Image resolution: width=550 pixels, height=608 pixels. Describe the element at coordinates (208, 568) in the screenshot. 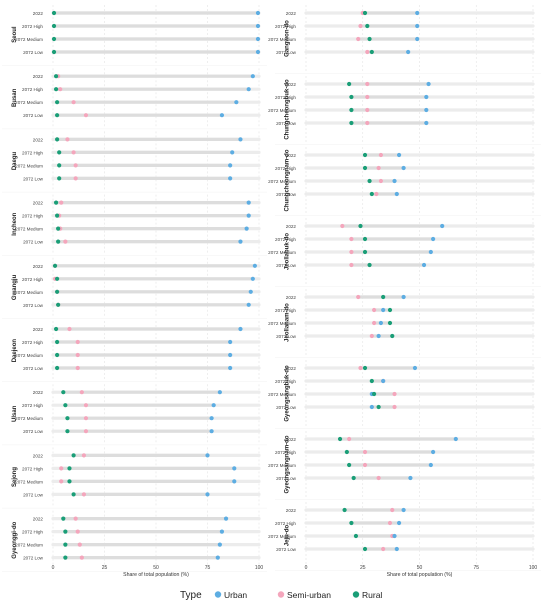

I see `x-tick-label: 75` at that location.